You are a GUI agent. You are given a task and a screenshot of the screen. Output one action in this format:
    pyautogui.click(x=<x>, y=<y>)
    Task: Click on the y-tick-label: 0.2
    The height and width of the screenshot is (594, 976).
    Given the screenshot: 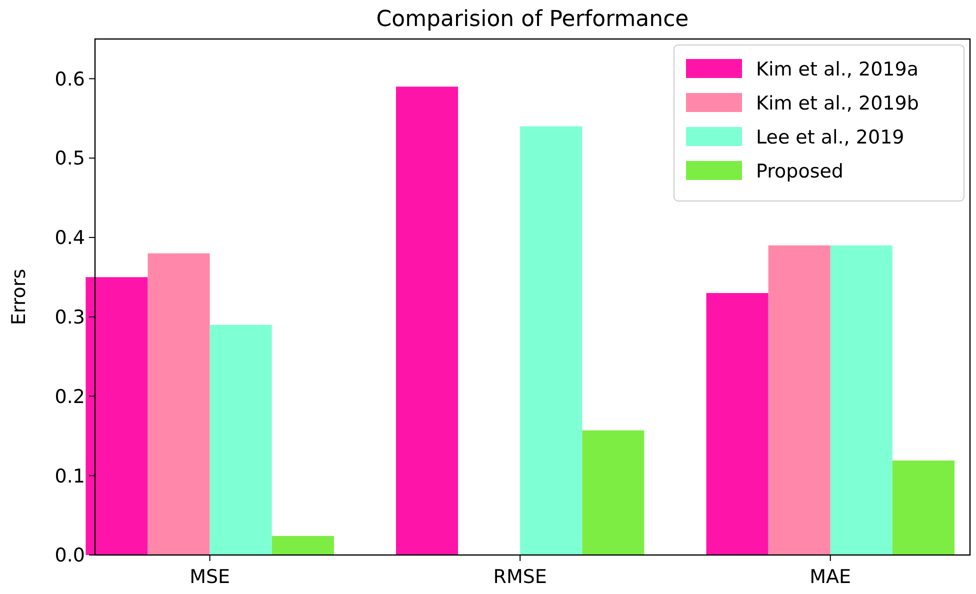 What is the action you would take?
    pyautogui.click(x=69, y=397)
    